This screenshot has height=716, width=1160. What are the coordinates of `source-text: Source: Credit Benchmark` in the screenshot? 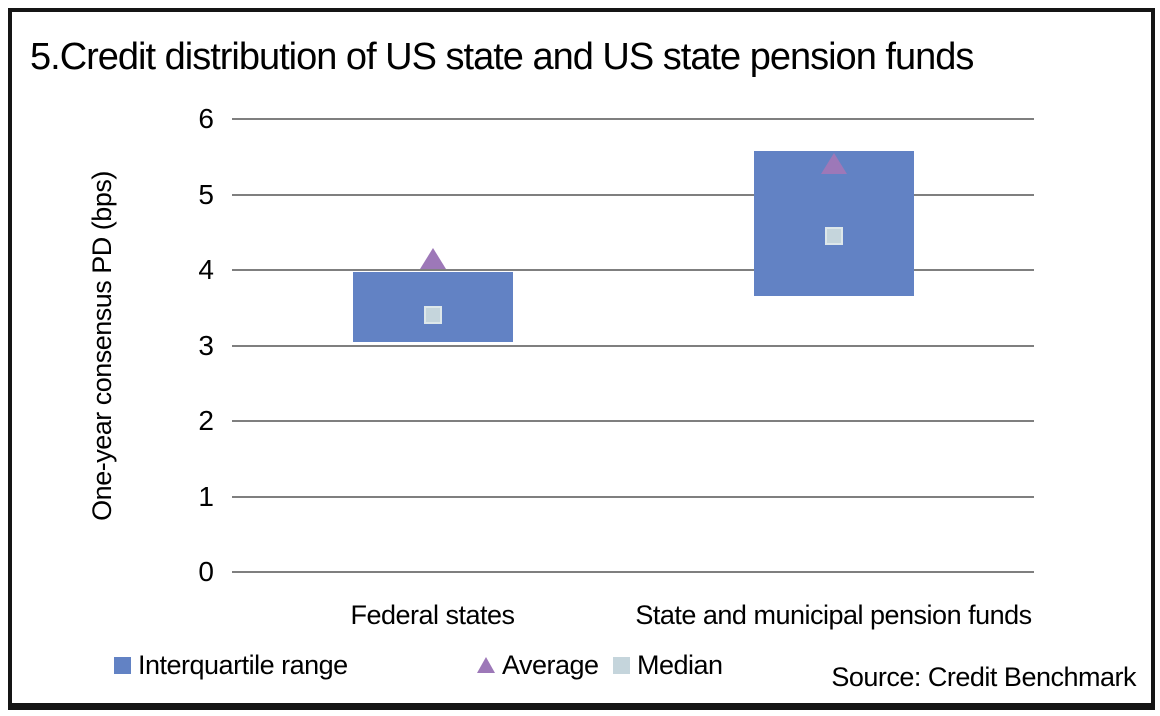 It's located at (983, 677).